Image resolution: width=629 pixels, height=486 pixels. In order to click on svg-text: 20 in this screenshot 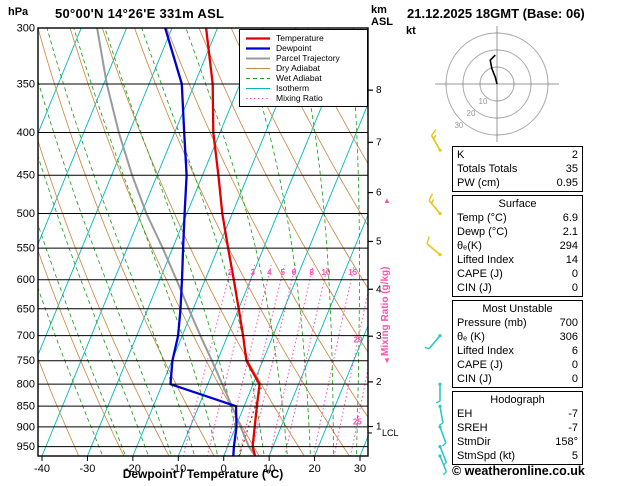, I will do `click(358, 339)`.